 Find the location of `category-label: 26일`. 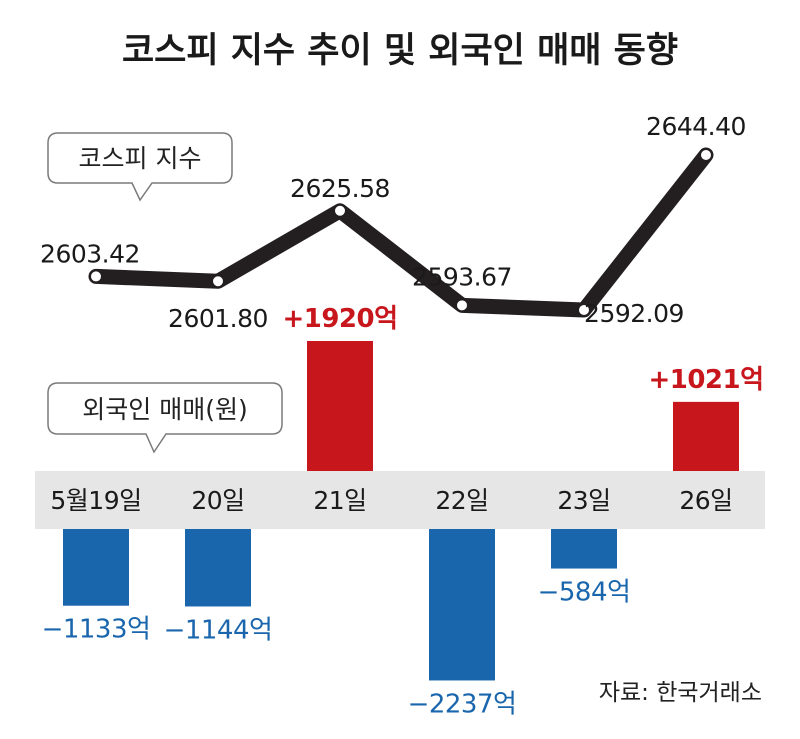

category-label: 26일 is located at coordinates (705, 500).